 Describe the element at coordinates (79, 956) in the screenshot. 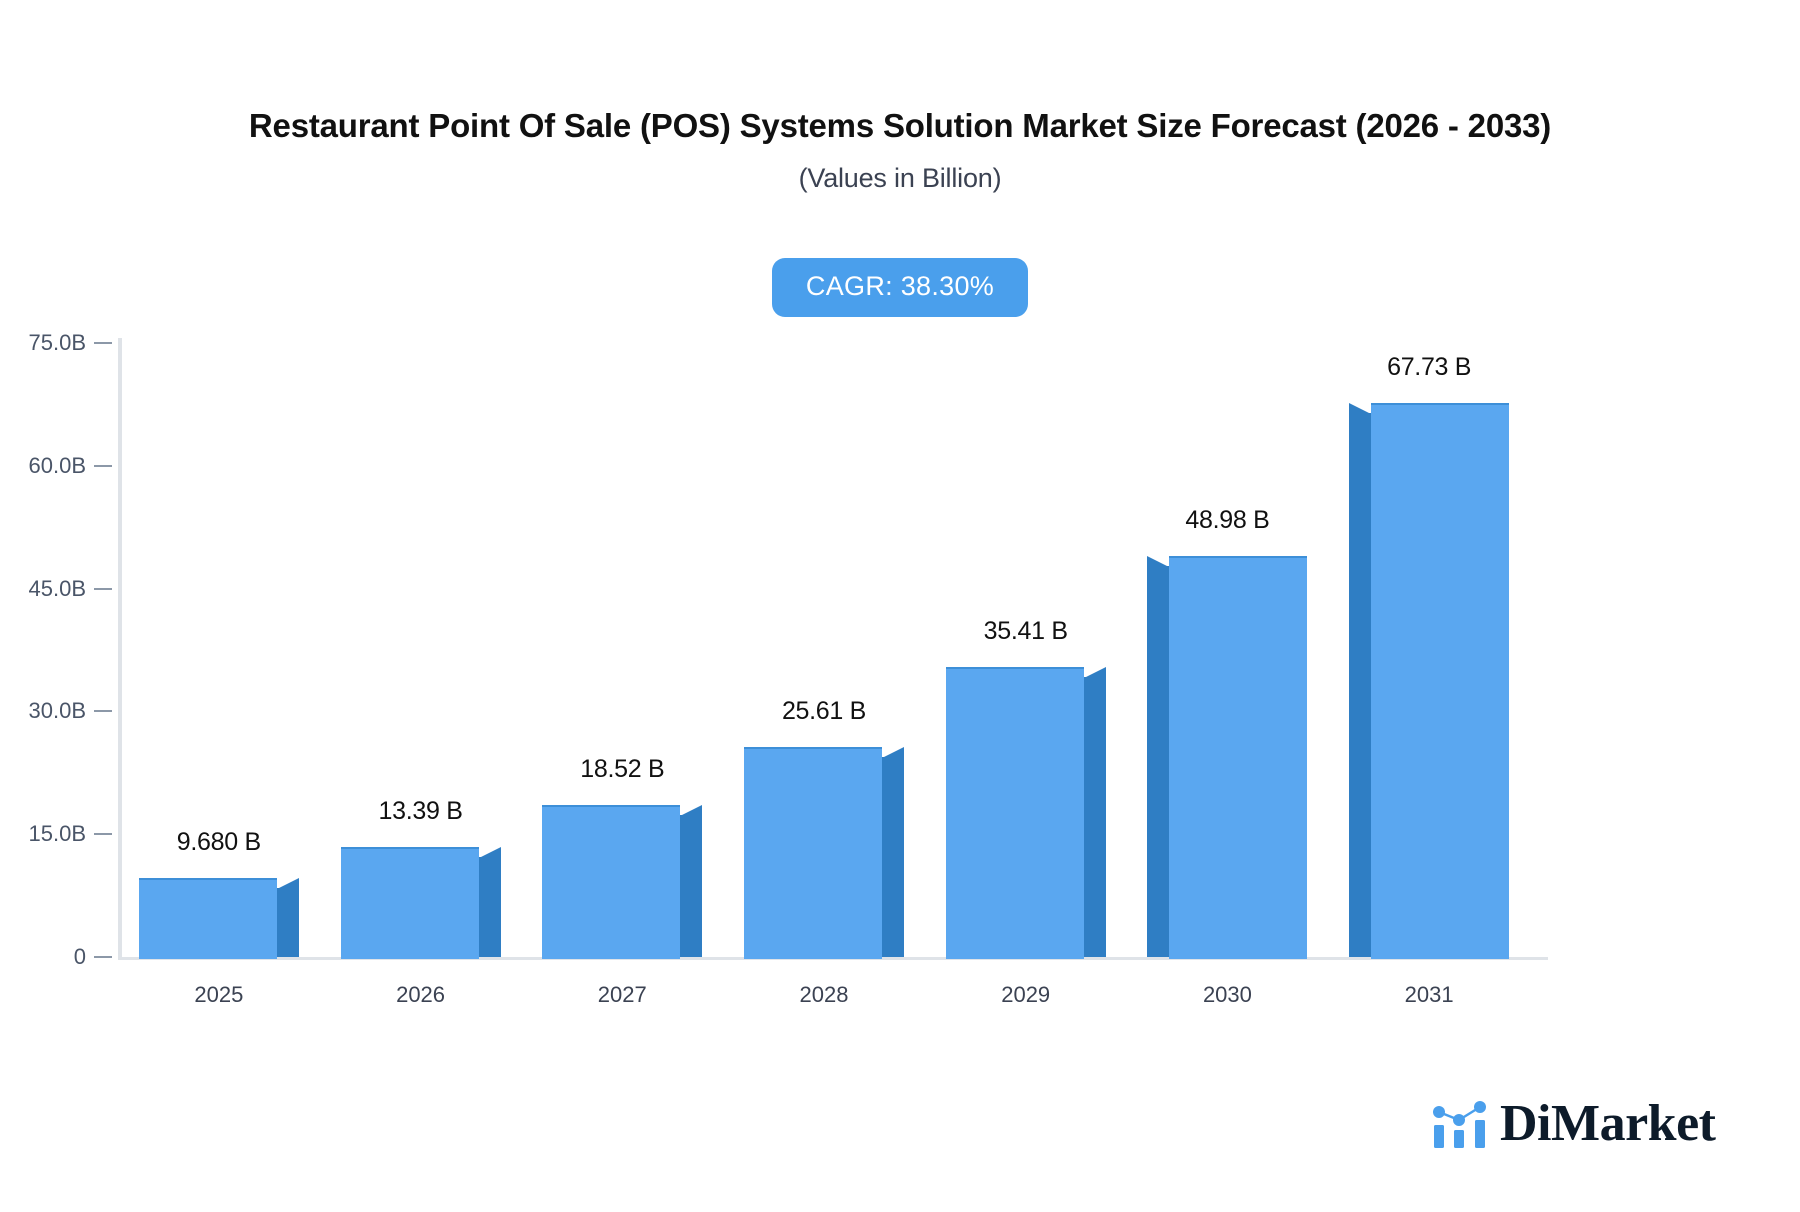

I see `y-axis-tick-label: 0` at that location.